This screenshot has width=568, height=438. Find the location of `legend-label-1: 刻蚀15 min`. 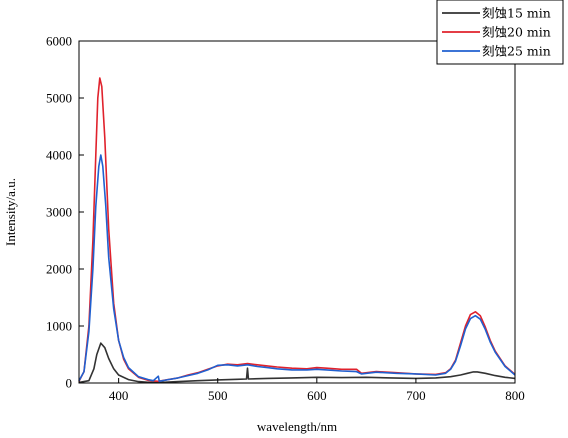

legend-label-1: 刻蚀15 min is located at coordinates (516, 13).